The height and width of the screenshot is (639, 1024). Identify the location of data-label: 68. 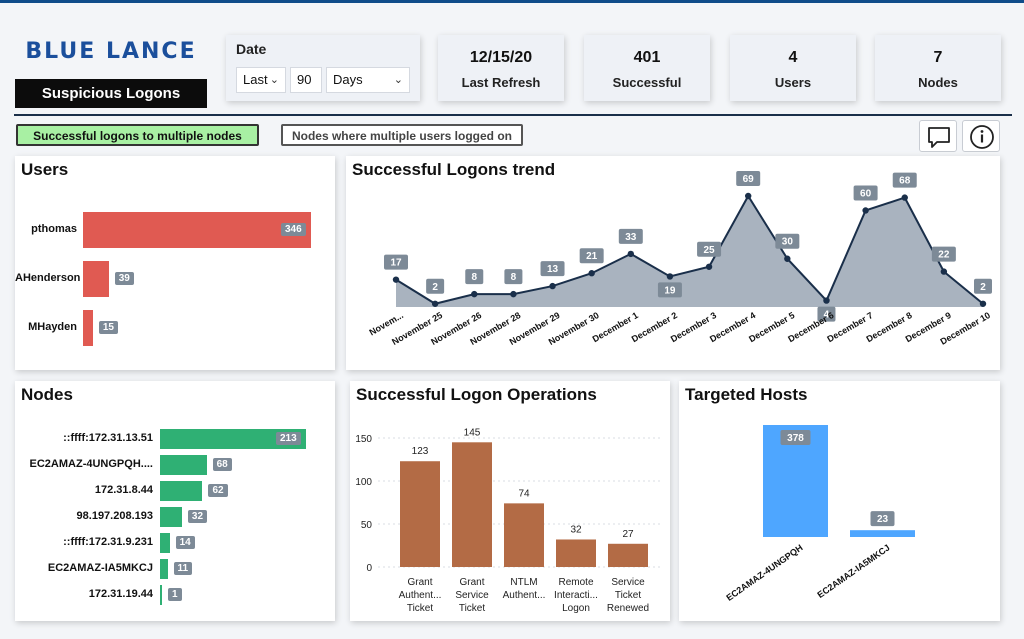
(222, 464).